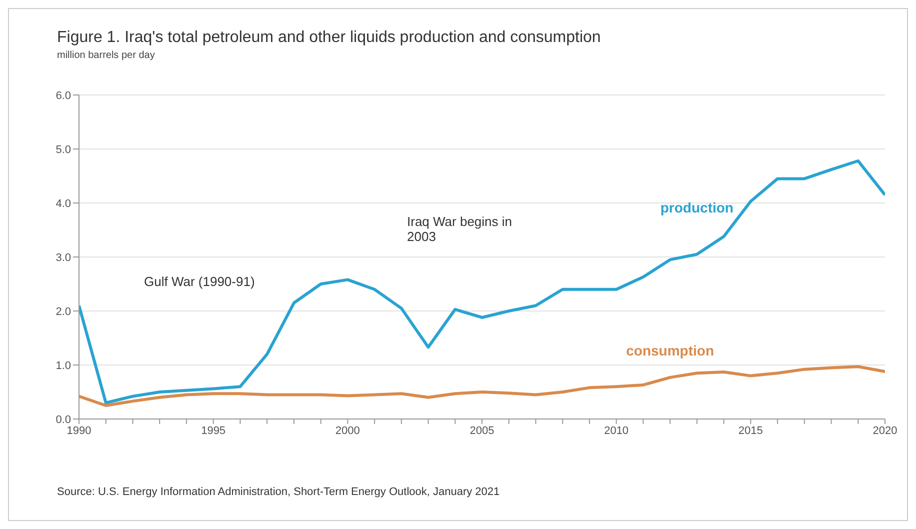 The height and width of the screenshot is (529, 916). Describe the element at coordinates (63, 420) in the screenshot. I see `y-tick-label: 0.0` at that location.